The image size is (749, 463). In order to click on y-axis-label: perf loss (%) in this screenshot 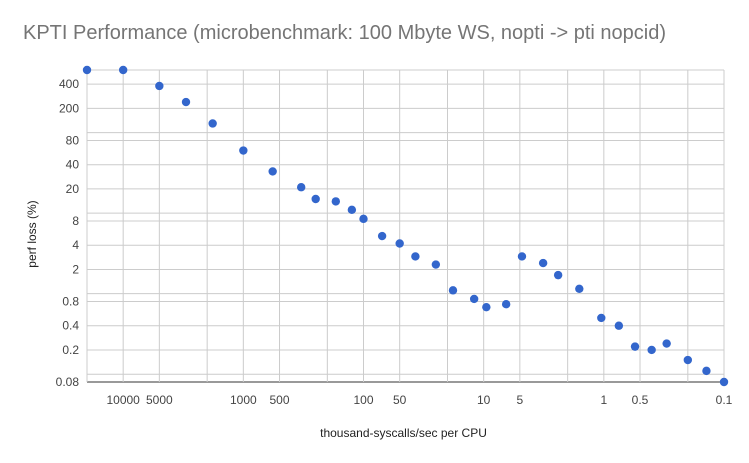, I will do `click(32, 233)`.